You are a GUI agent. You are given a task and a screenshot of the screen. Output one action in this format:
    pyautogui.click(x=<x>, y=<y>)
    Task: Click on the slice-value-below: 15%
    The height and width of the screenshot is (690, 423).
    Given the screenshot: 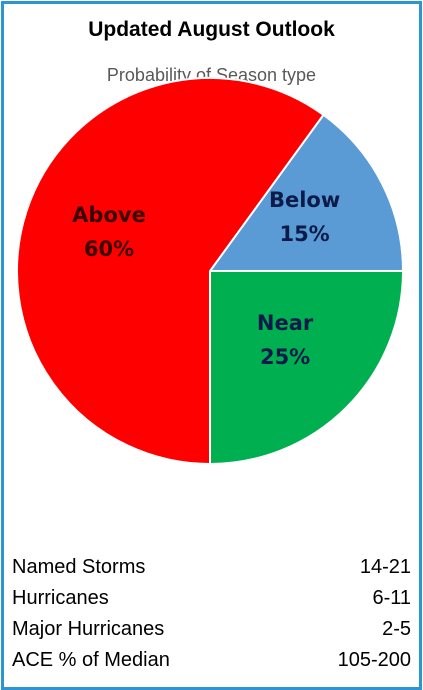 What is the action you would take?
    pyautogui.click(x=304, y=234)
    